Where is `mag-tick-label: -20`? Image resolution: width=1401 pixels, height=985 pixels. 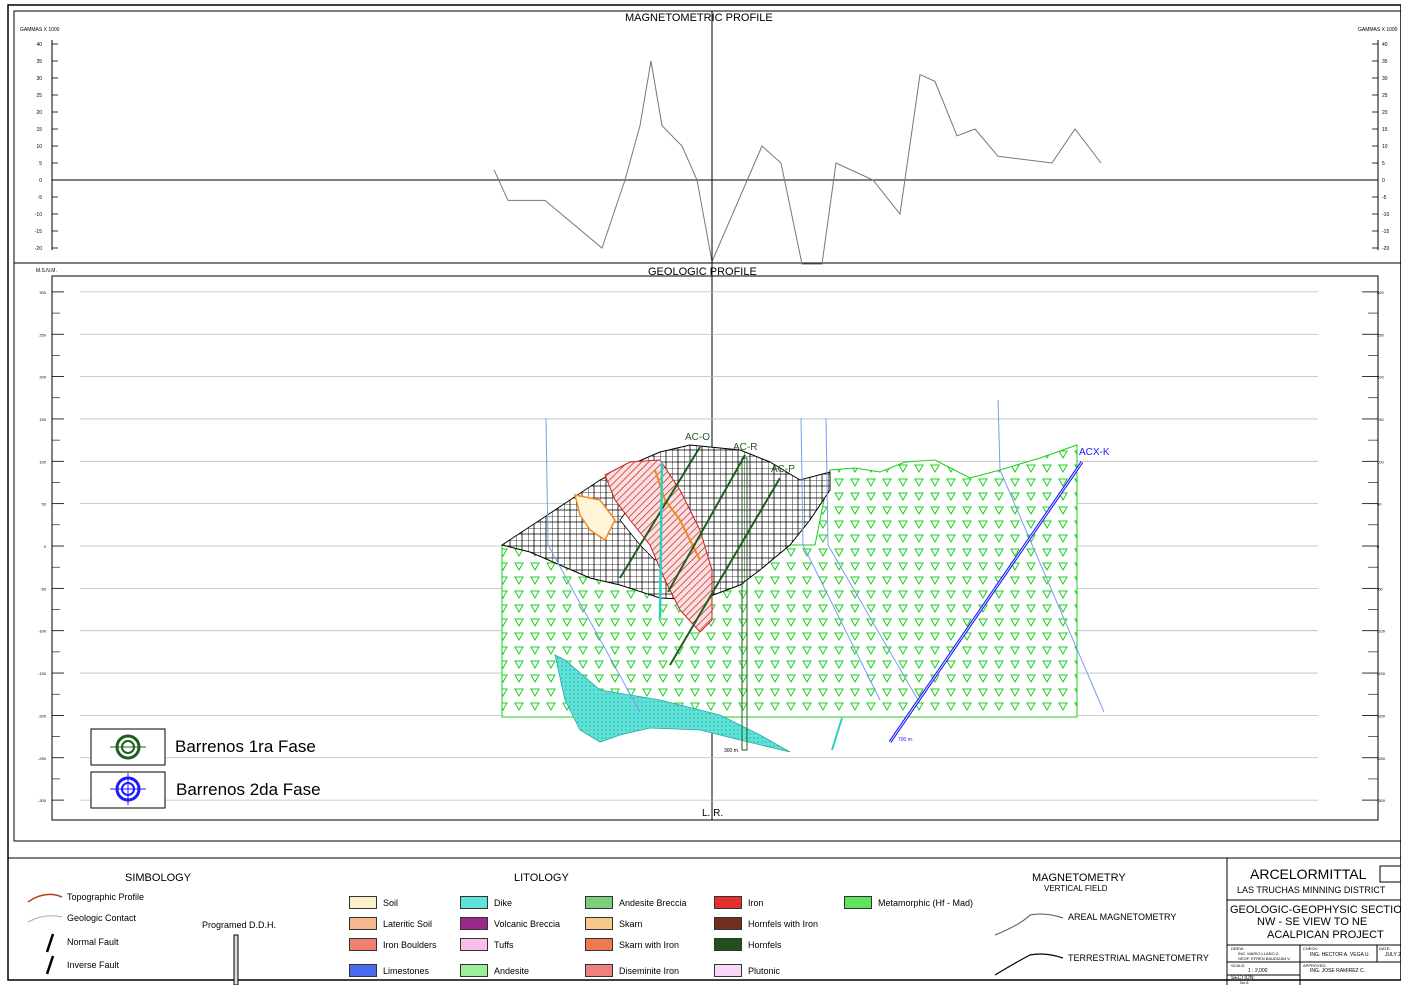
mag-tick-label: -20 is located at coordinates (38, 249).